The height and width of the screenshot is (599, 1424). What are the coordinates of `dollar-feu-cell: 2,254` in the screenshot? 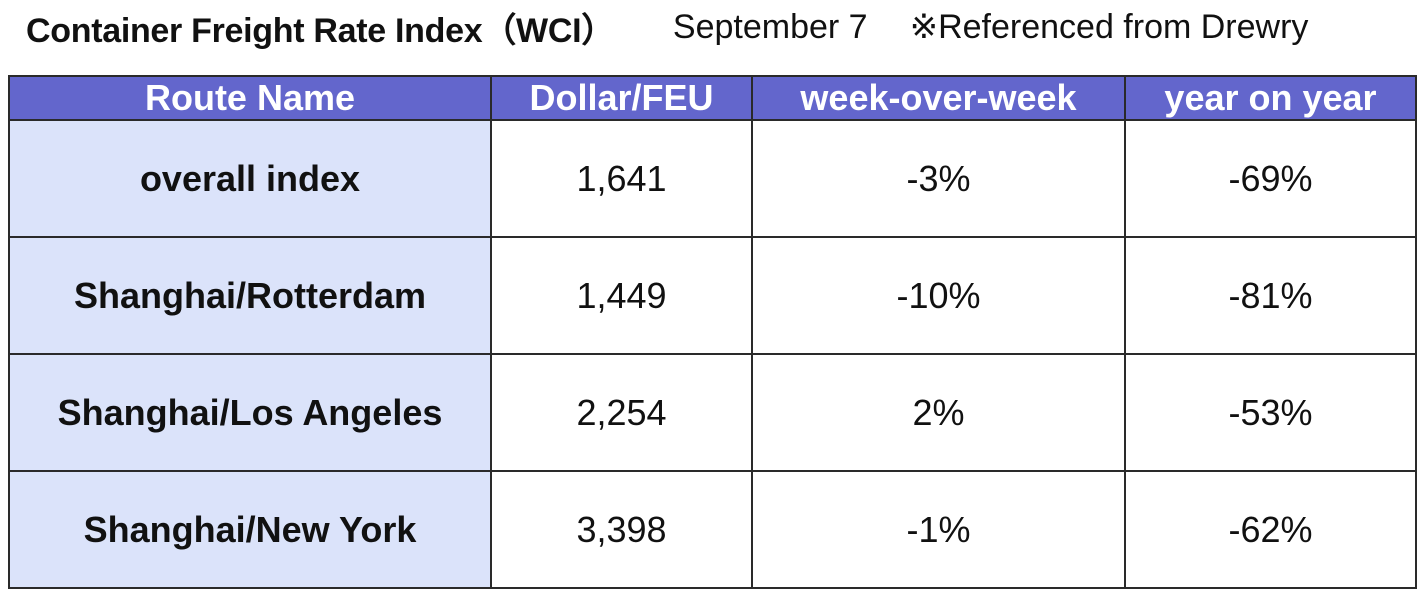 It's located at (621, 412).